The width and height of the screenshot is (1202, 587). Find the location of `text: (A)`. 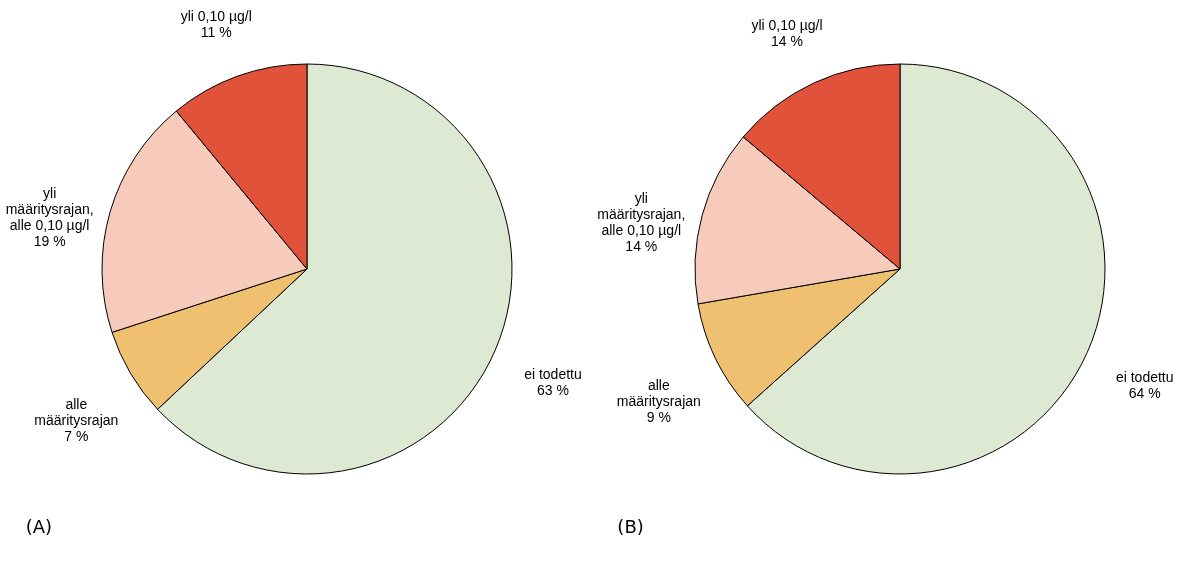

text: (A) is located at coordinates (39, 526).